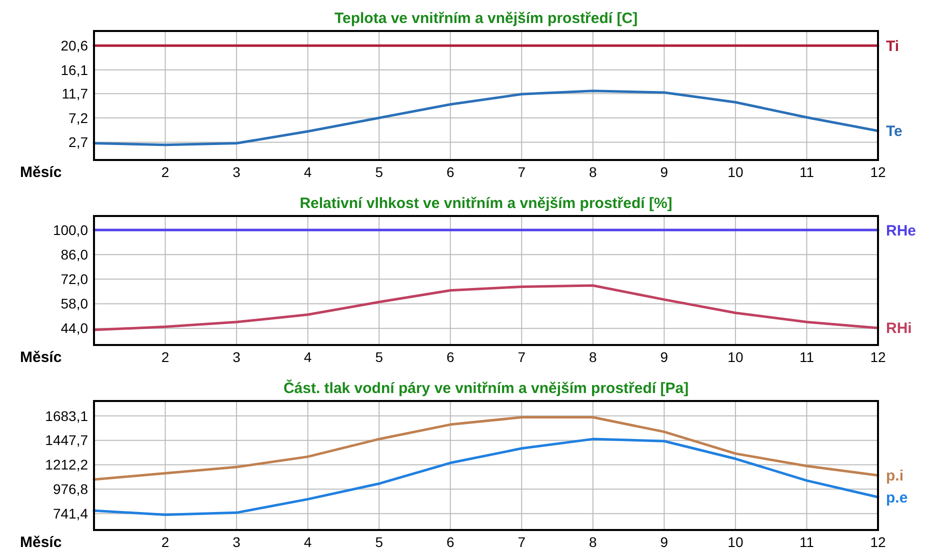  What do you see at coordinates (74, 254) in the screenshot?
I see `y-tick-label: 86,0` at bounding box center [74, 254].